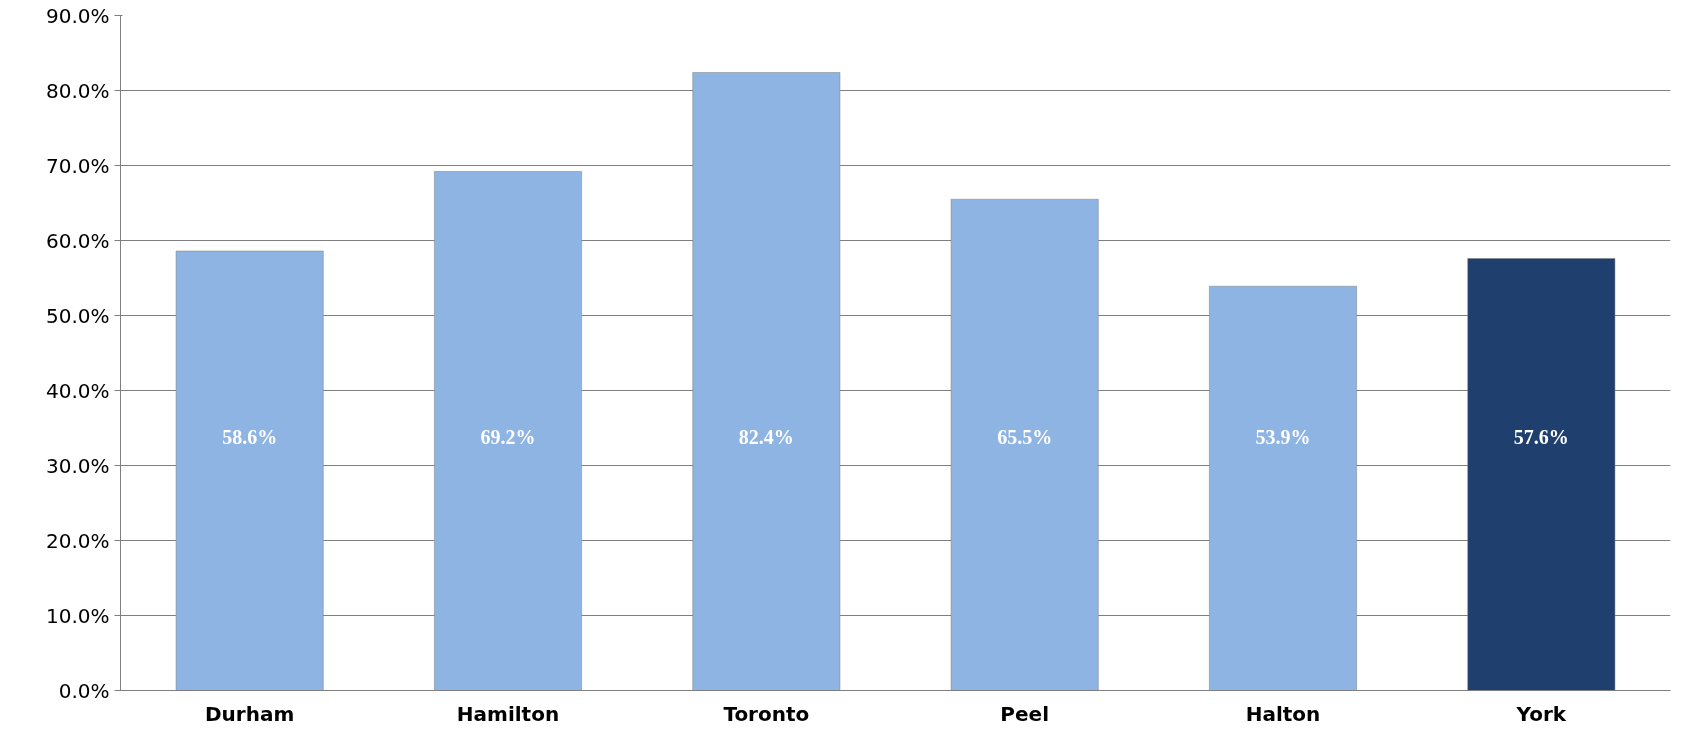  I want to click on x-tick-label: York, so click(1541, 713).